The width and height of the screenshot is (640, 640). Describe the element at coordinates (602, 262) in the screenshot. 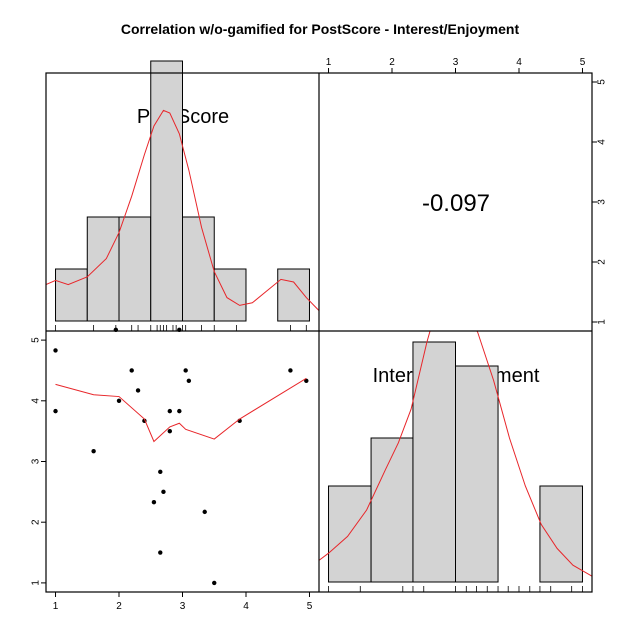

I see `right-axis-label: 2` at that location.